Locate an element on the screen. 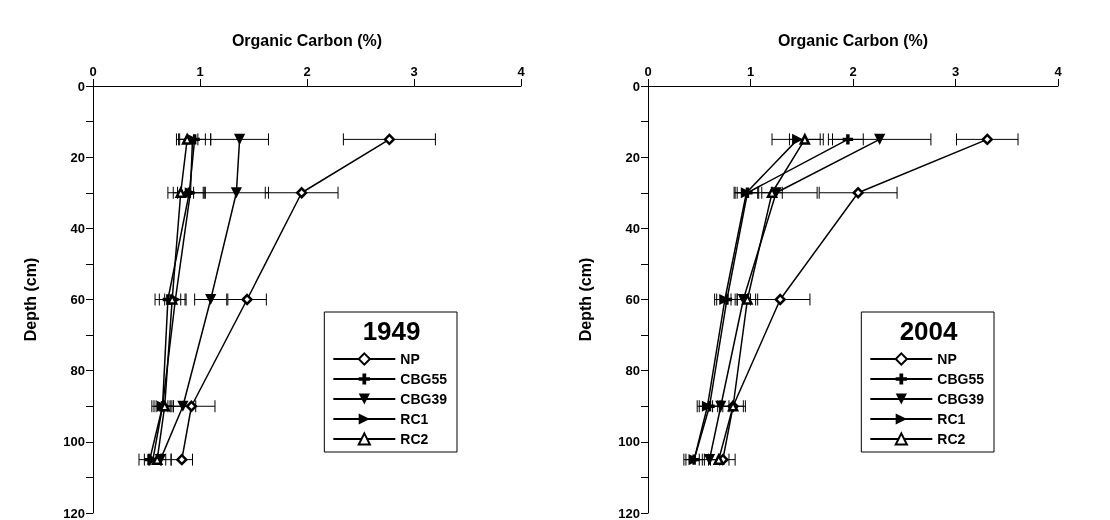 Image resolution: width=1110 pixels, height=520 pixels. legend-title: 2004 is located at coordinates (929, 330).